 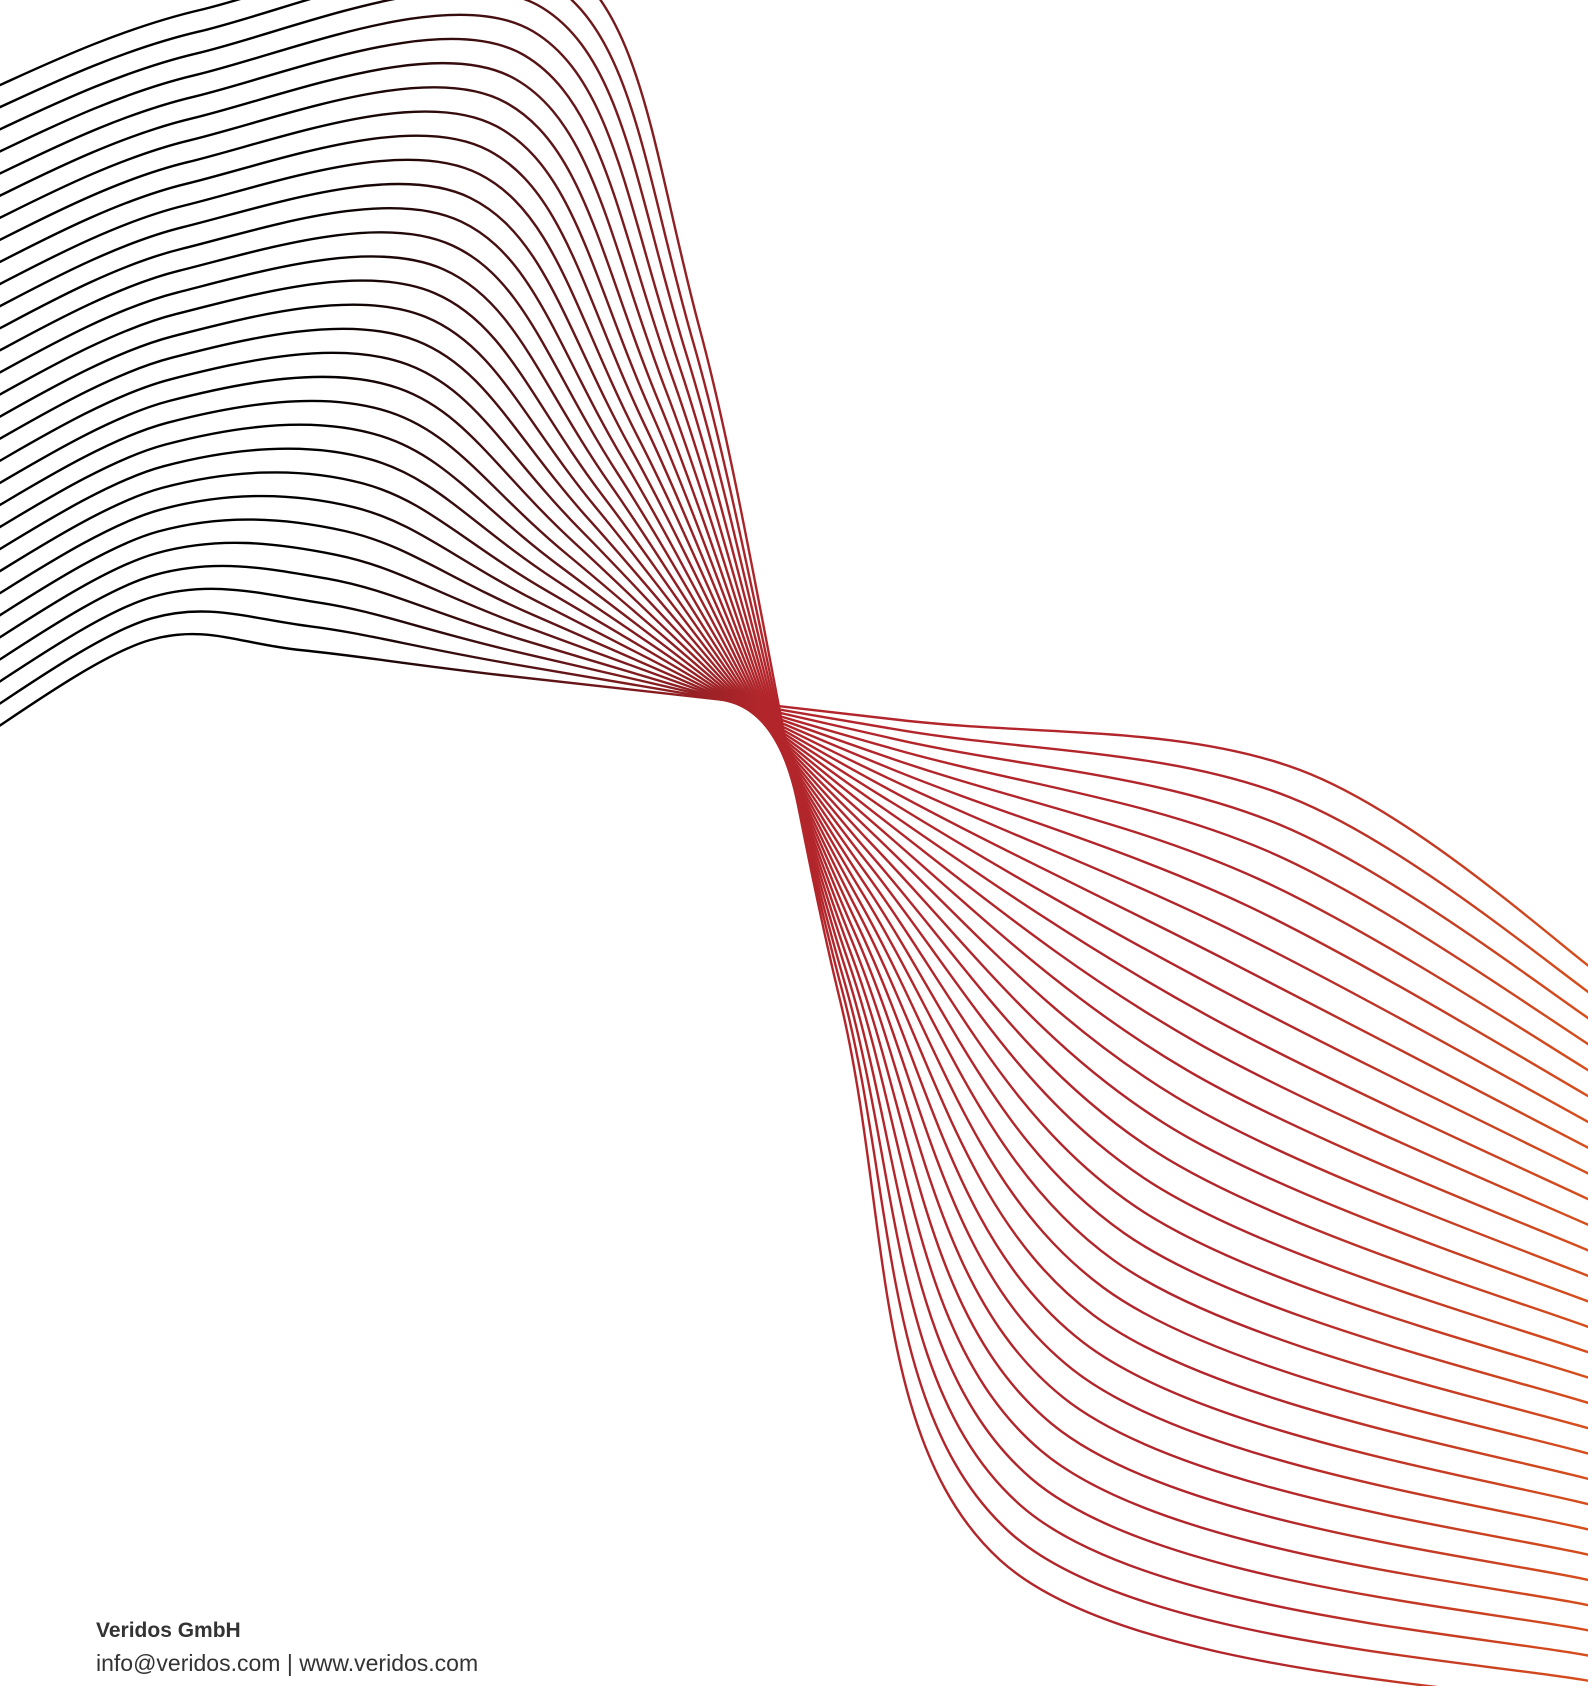 I want to click on contact-line: info@veridos.com | www.veridos.com, so click(x=287, y=1663).